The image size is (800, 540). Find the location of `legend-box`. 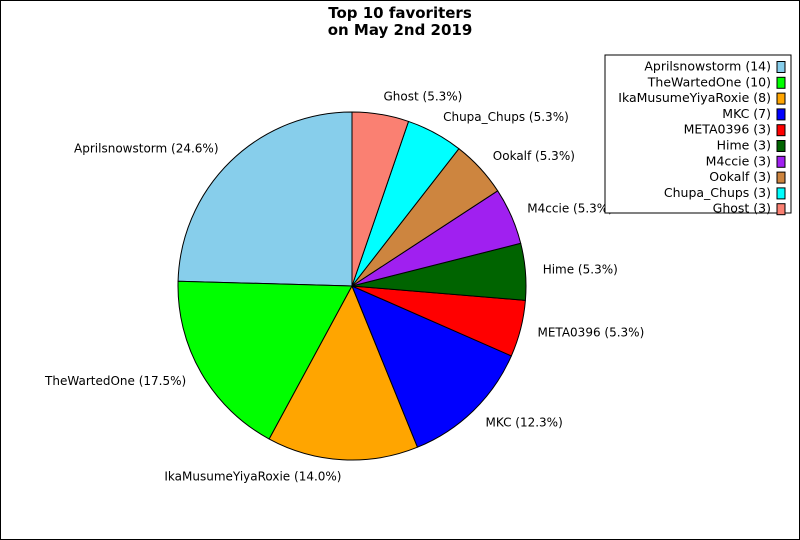

legend-box is located at coordinates (698, 134).